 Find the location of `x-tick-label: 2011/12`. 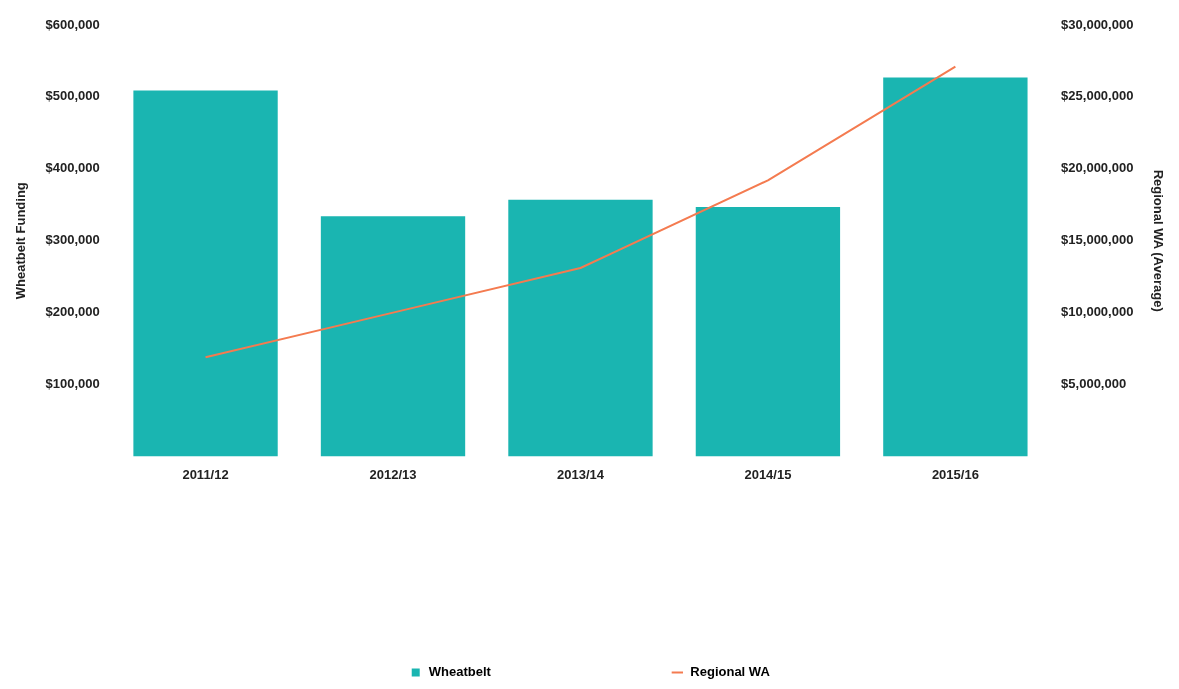

x-tick-label: 2011/12 is located at coordinates (205, 474).